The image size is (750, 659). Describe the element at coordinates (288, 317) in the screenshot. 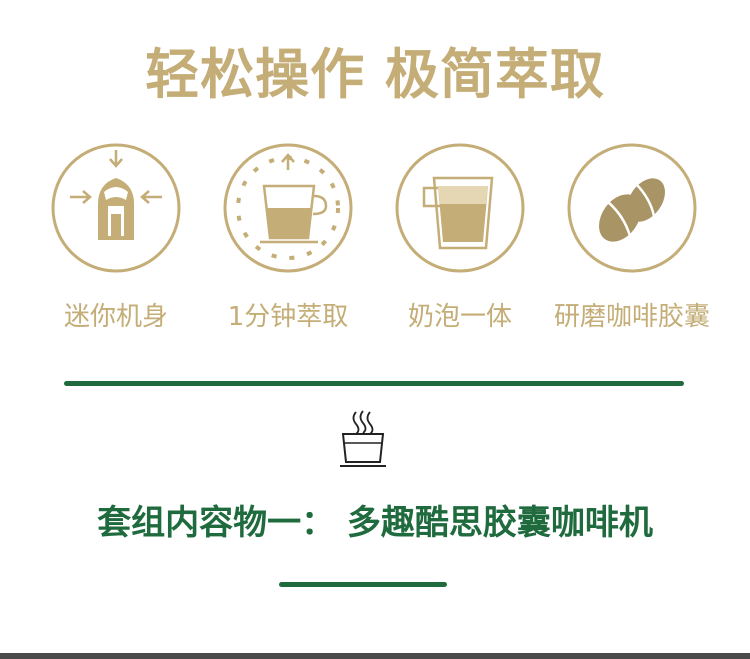

I see `feature-label: 1分钟萃取` at that location.